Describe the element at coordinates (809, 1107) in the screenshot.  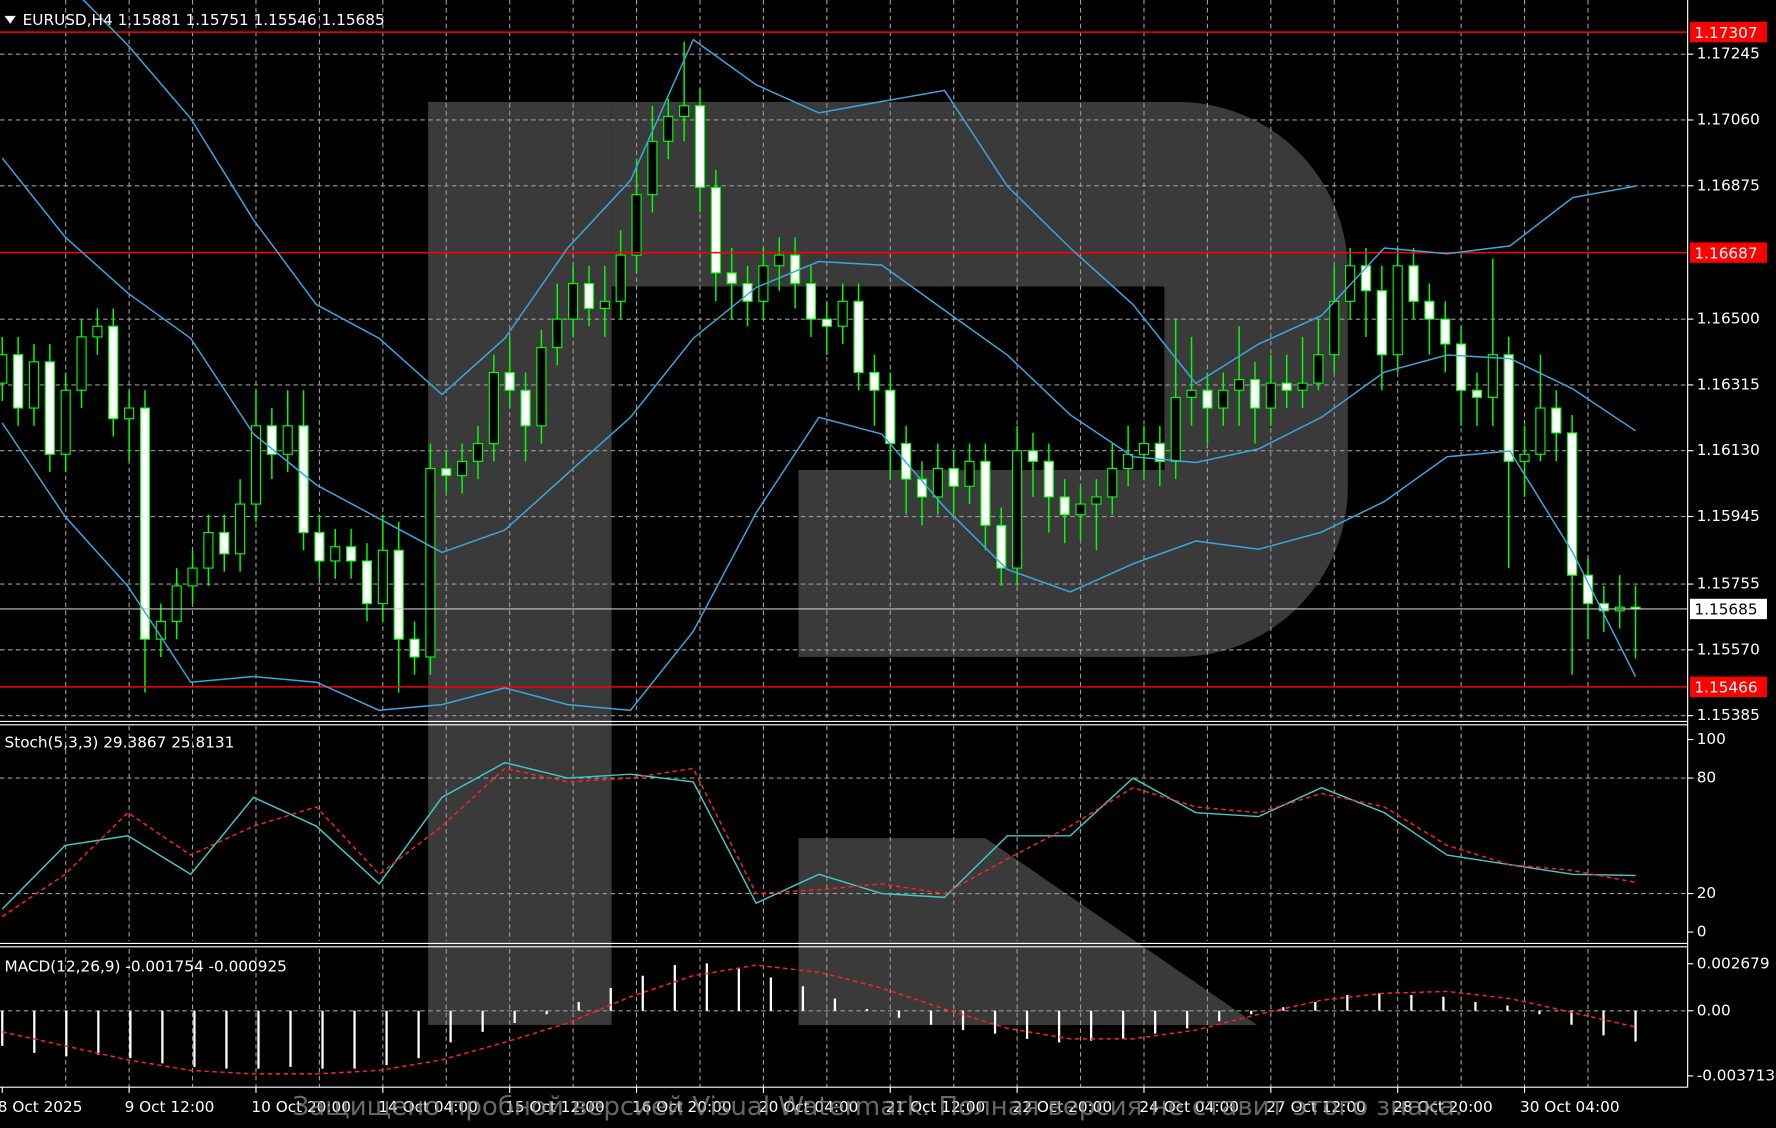
I see `x-tick-label: 20 Oct 04:00` at that location.